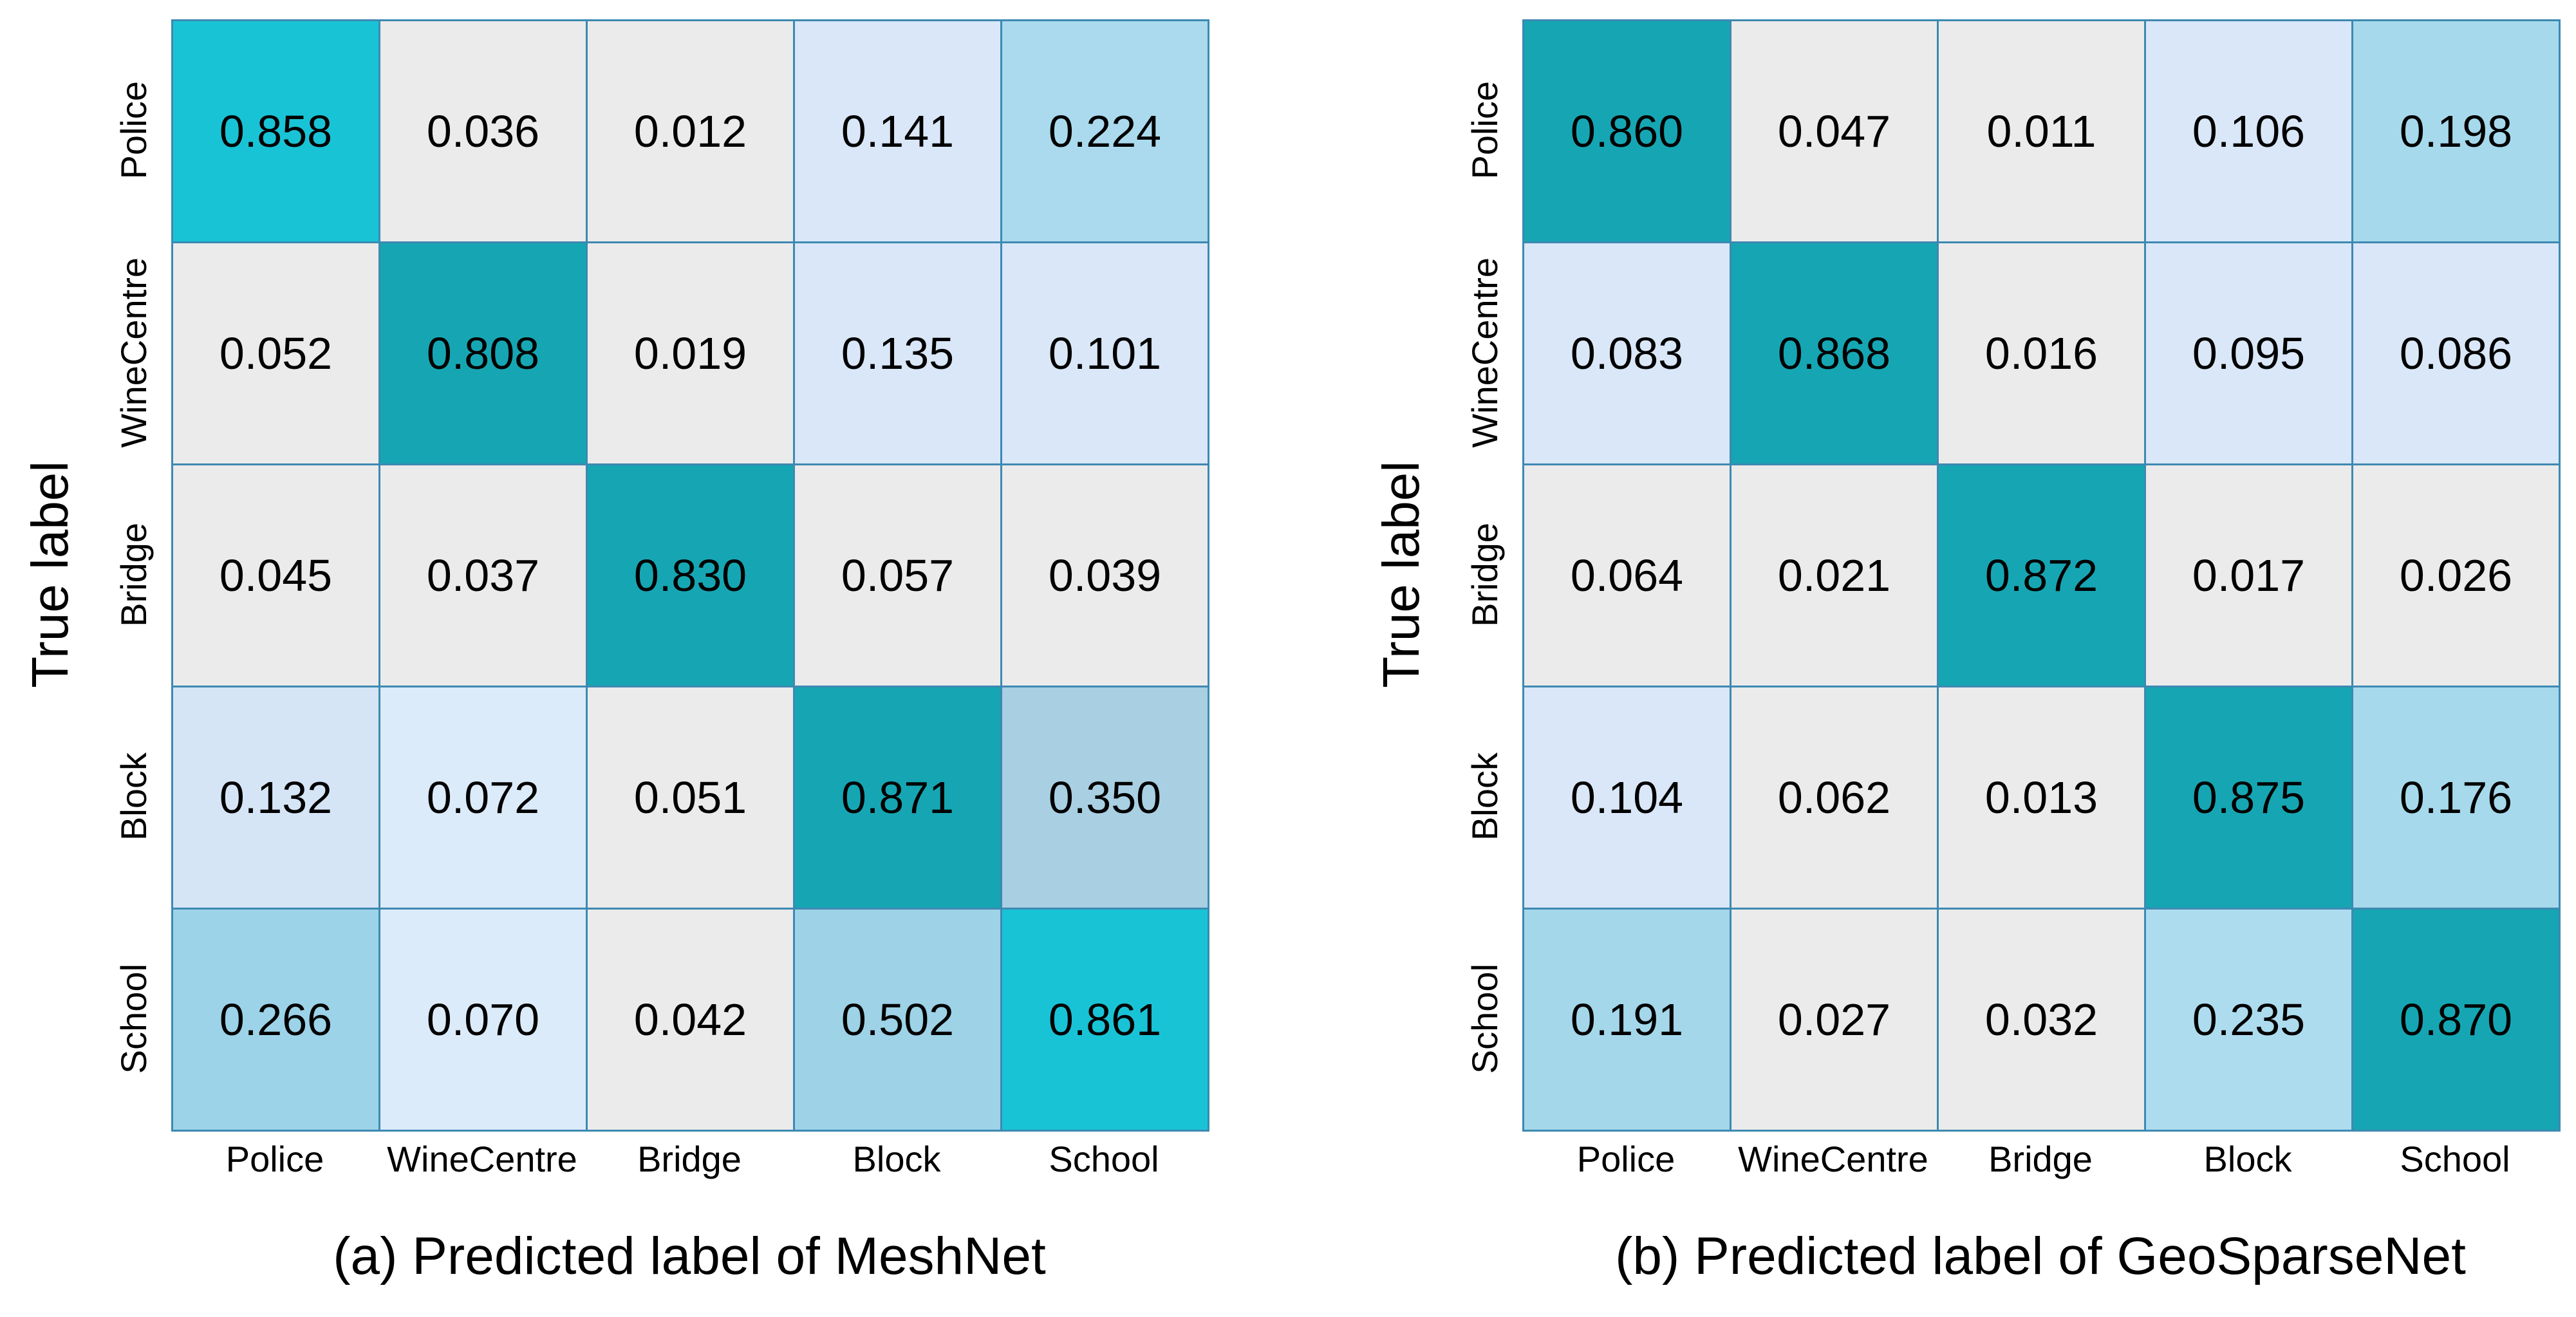 Image resolution: width=2576 pixels, height=1317 pixels. I want to click on heatmap-cell: 0.021, so click(1835, 576).